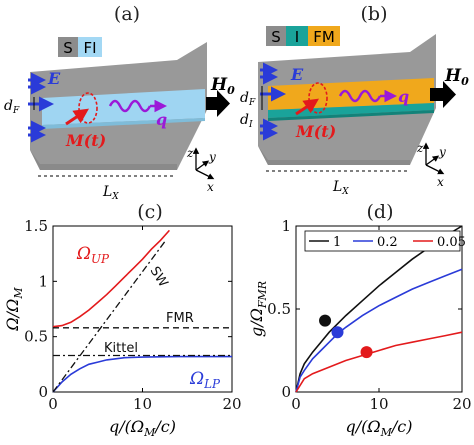 This screenshot has width=474, height=445. What do you see at coordinates (248, 99) in the screenshot?
I see `df-label-b: dF` at bounding box center [248, 99].